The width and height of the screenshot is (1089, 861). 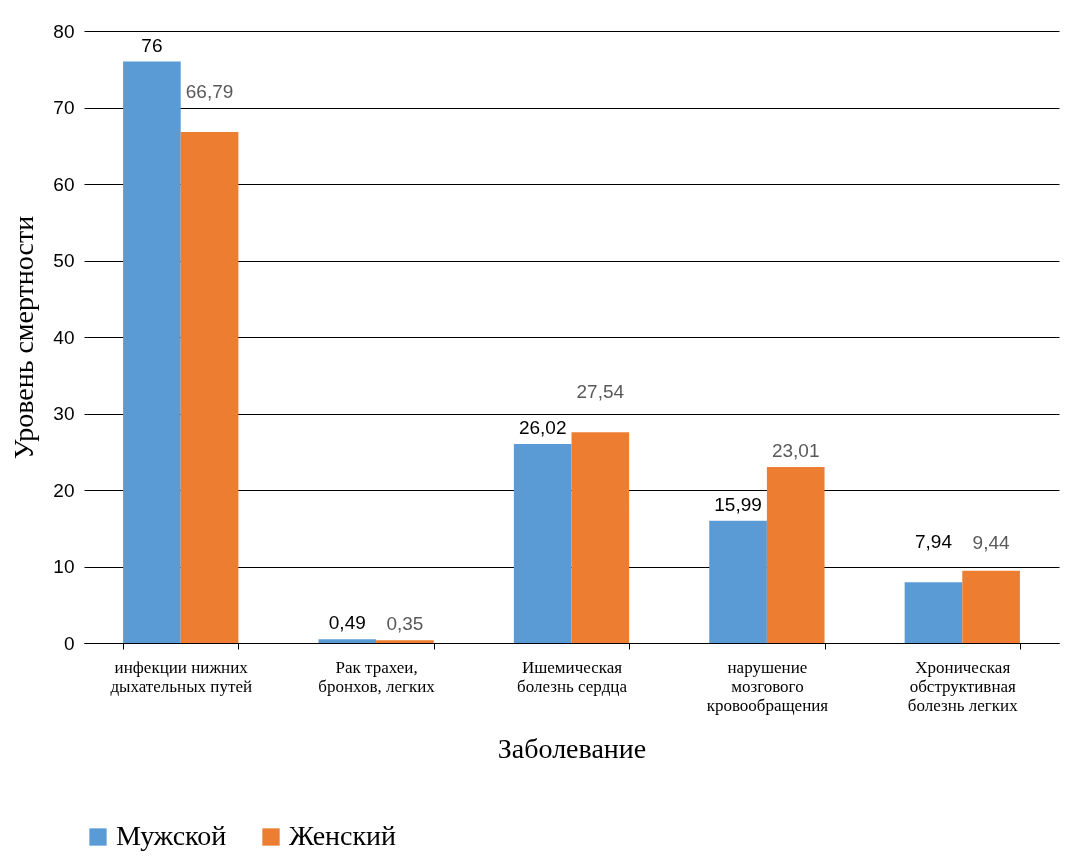 I want to click on legend-label: Мужской, so click(x=171, y=835).